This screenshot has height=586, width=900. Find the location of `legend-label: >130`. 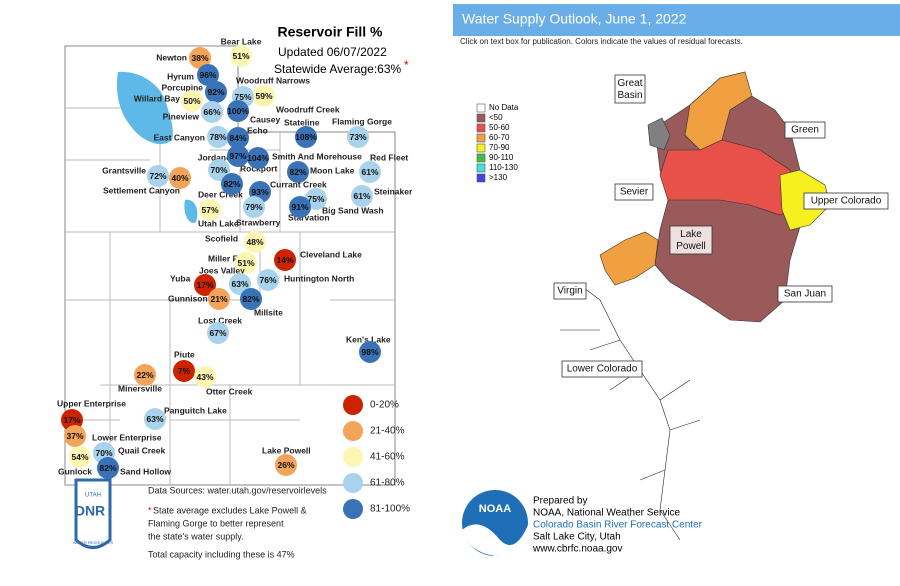

legend-label: >130 is located at coordinates (498, 177).